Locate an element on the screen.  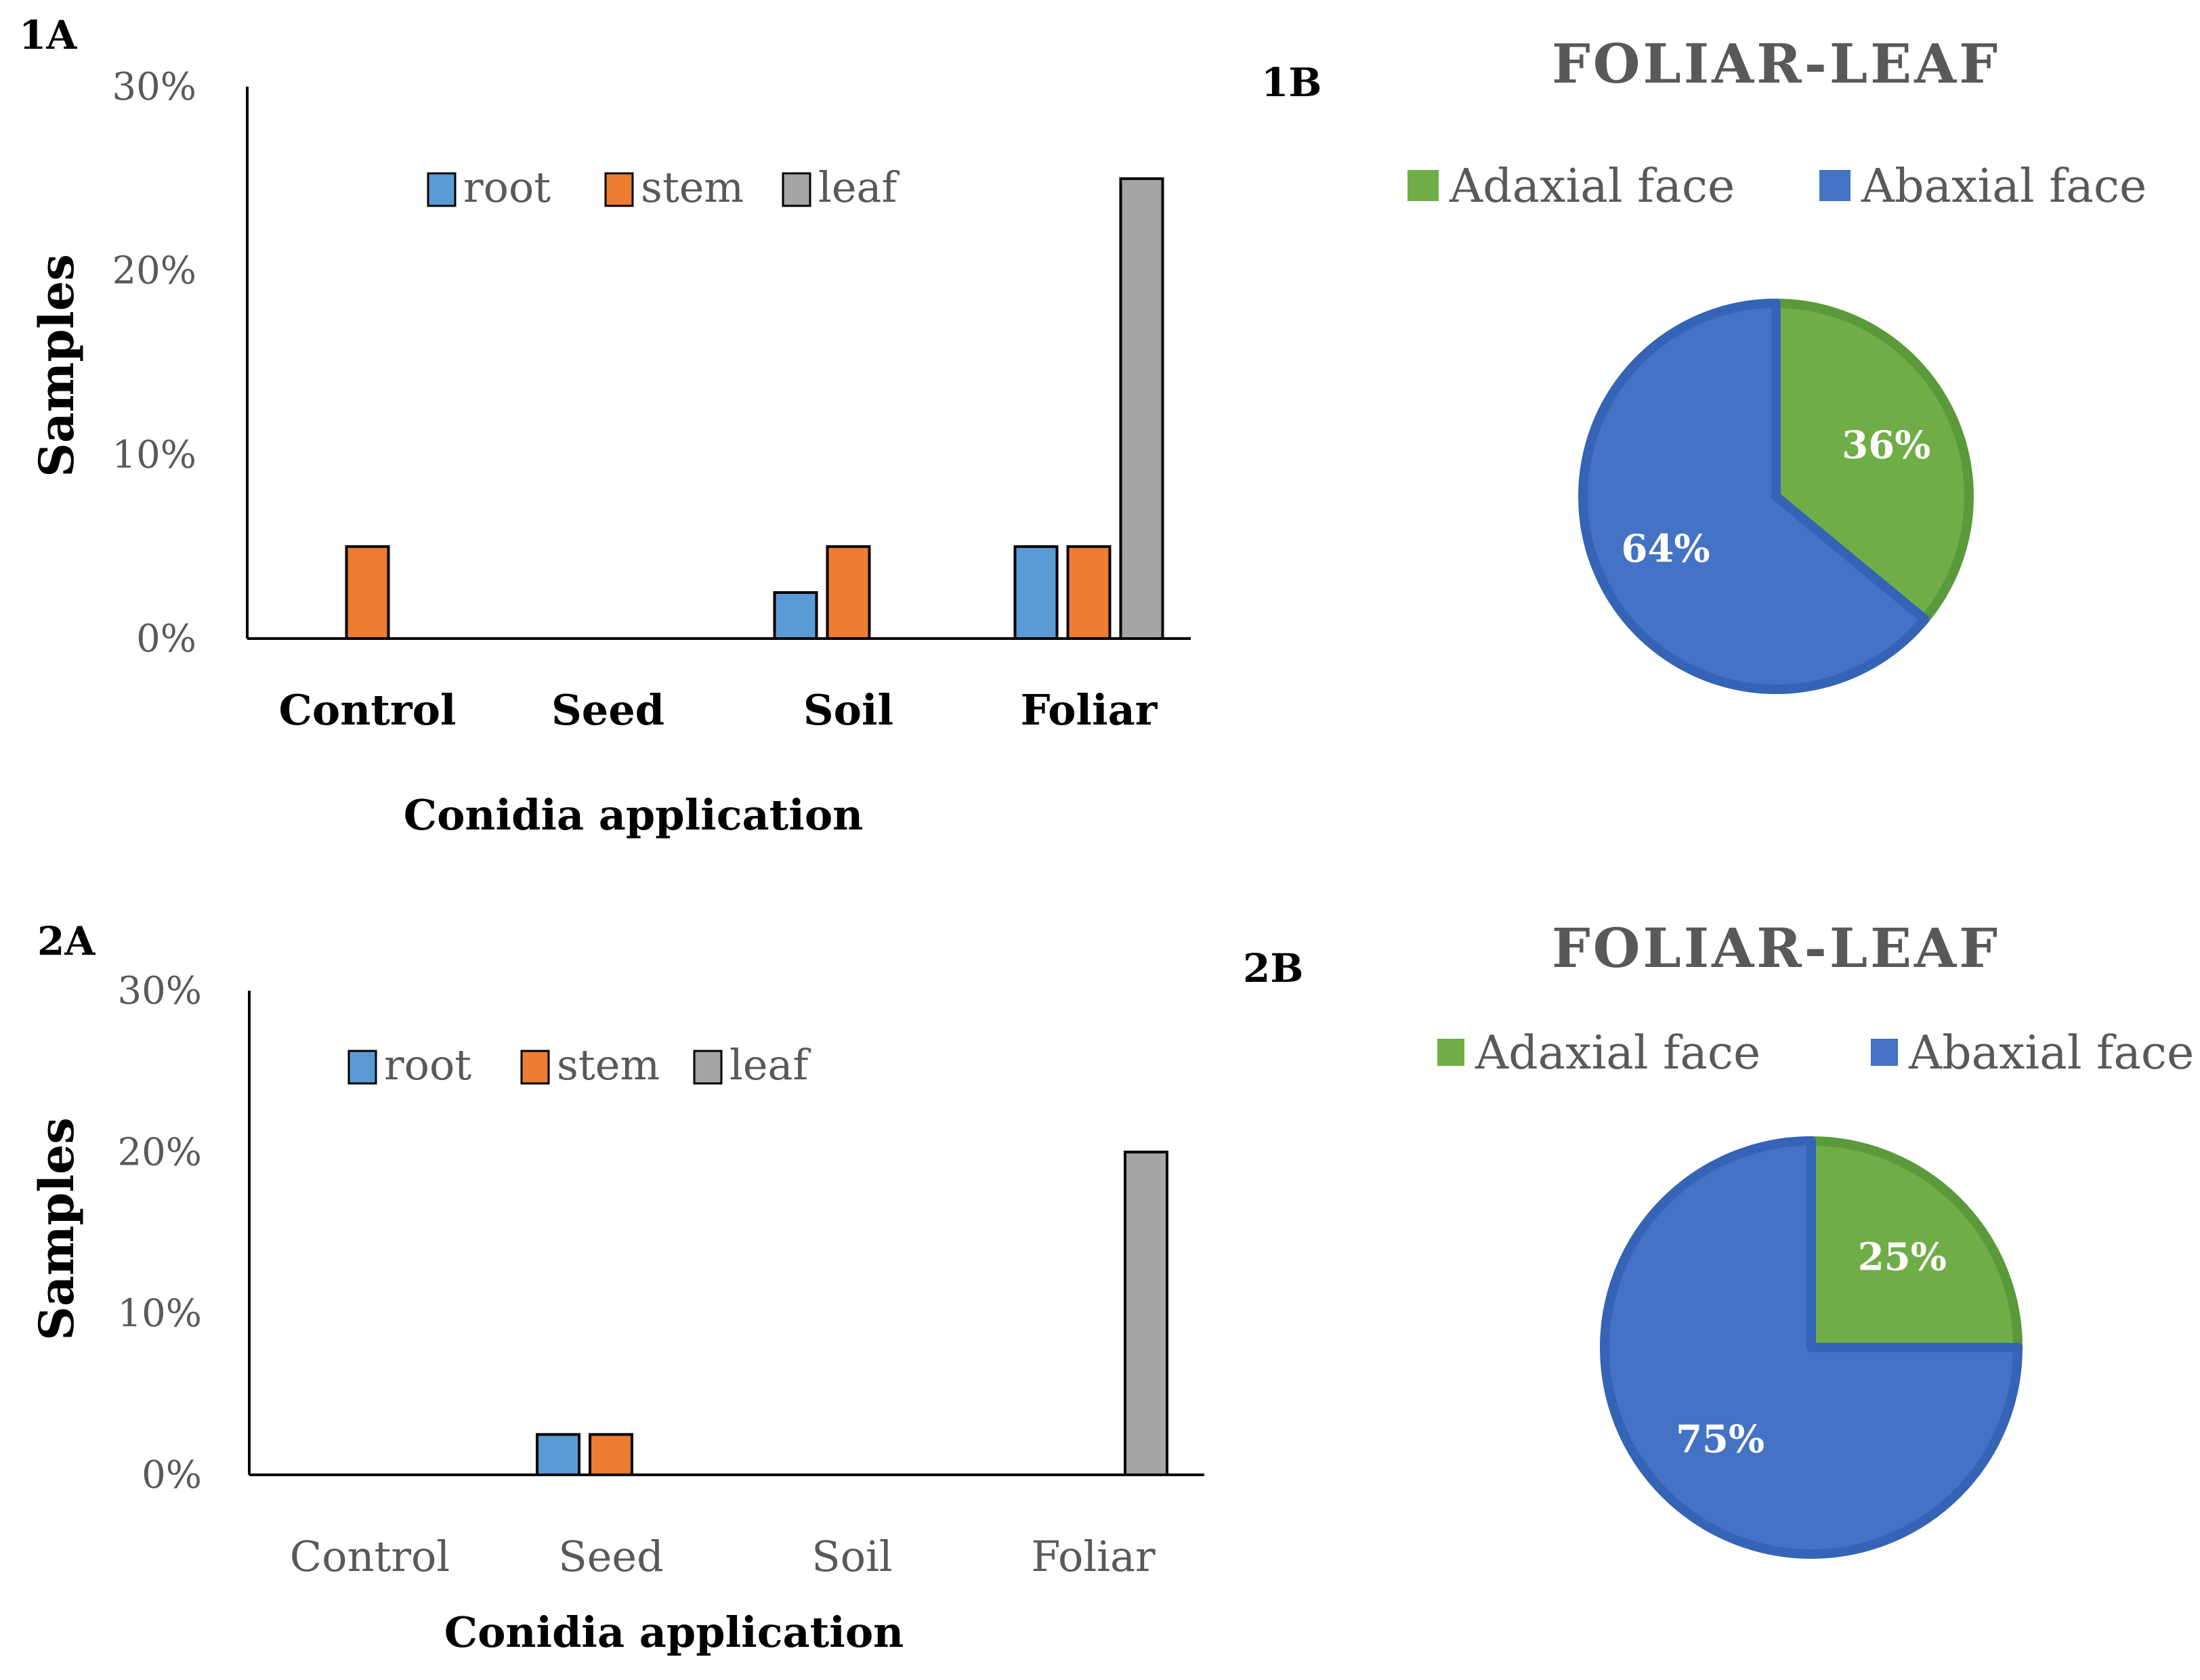
bar-stem-seed is located at coordinates (611, 1455).